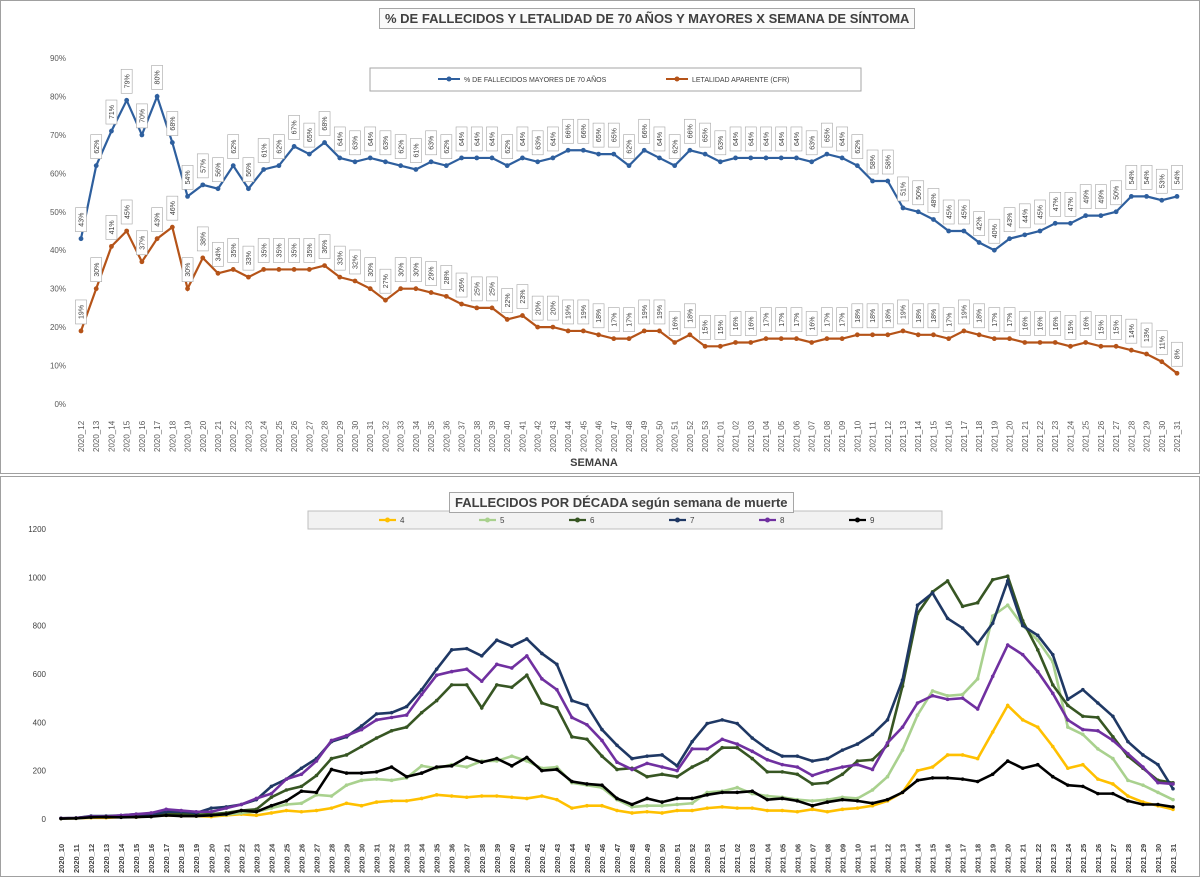 The width and height of the screenshot is (1200, 881). What do you see at coordinates (903, 189) in the screenshot?
I see `data-label: 51%` at bounding box center [903, 189].